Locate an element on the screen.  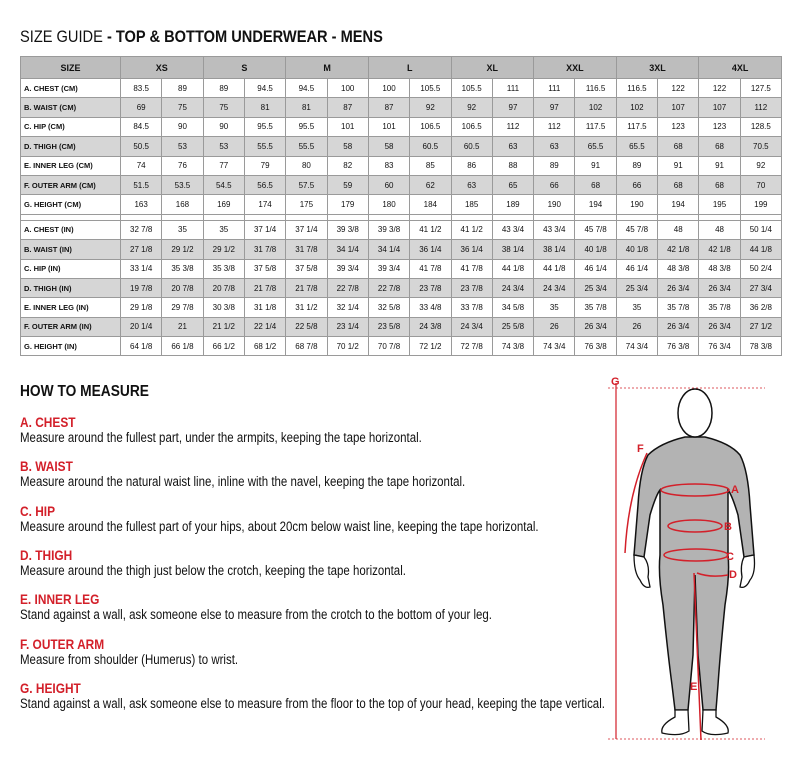
table-cell: 36 1/4 is located at coordinates (430, 249).